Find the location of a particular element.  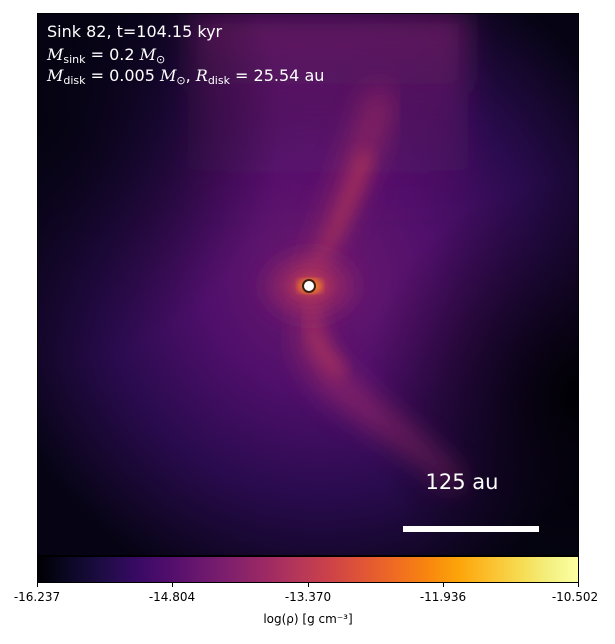

sink-marker is located at coordinates (309, 286).